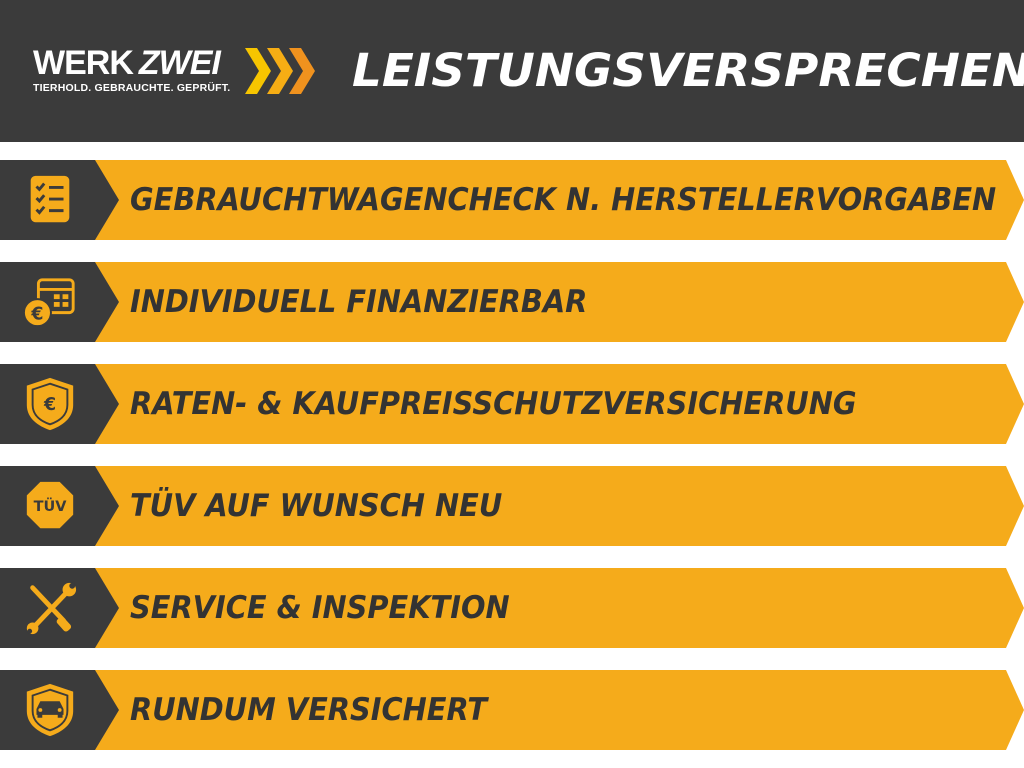 This screenshot has height=768, width=1024. What do you see at coordinates (179, 63) in the screenshot?
I see `logo-word2: ZWEI` at bounding box center [179, 63].